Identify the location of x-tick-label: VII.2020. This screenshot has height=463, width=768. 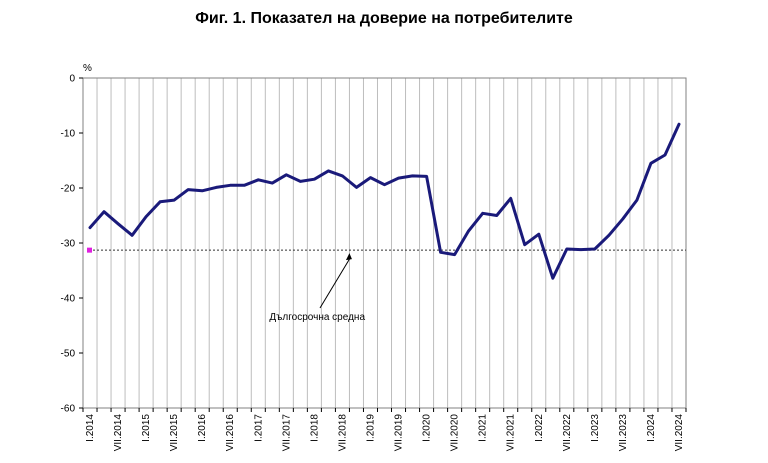
(455, 433).